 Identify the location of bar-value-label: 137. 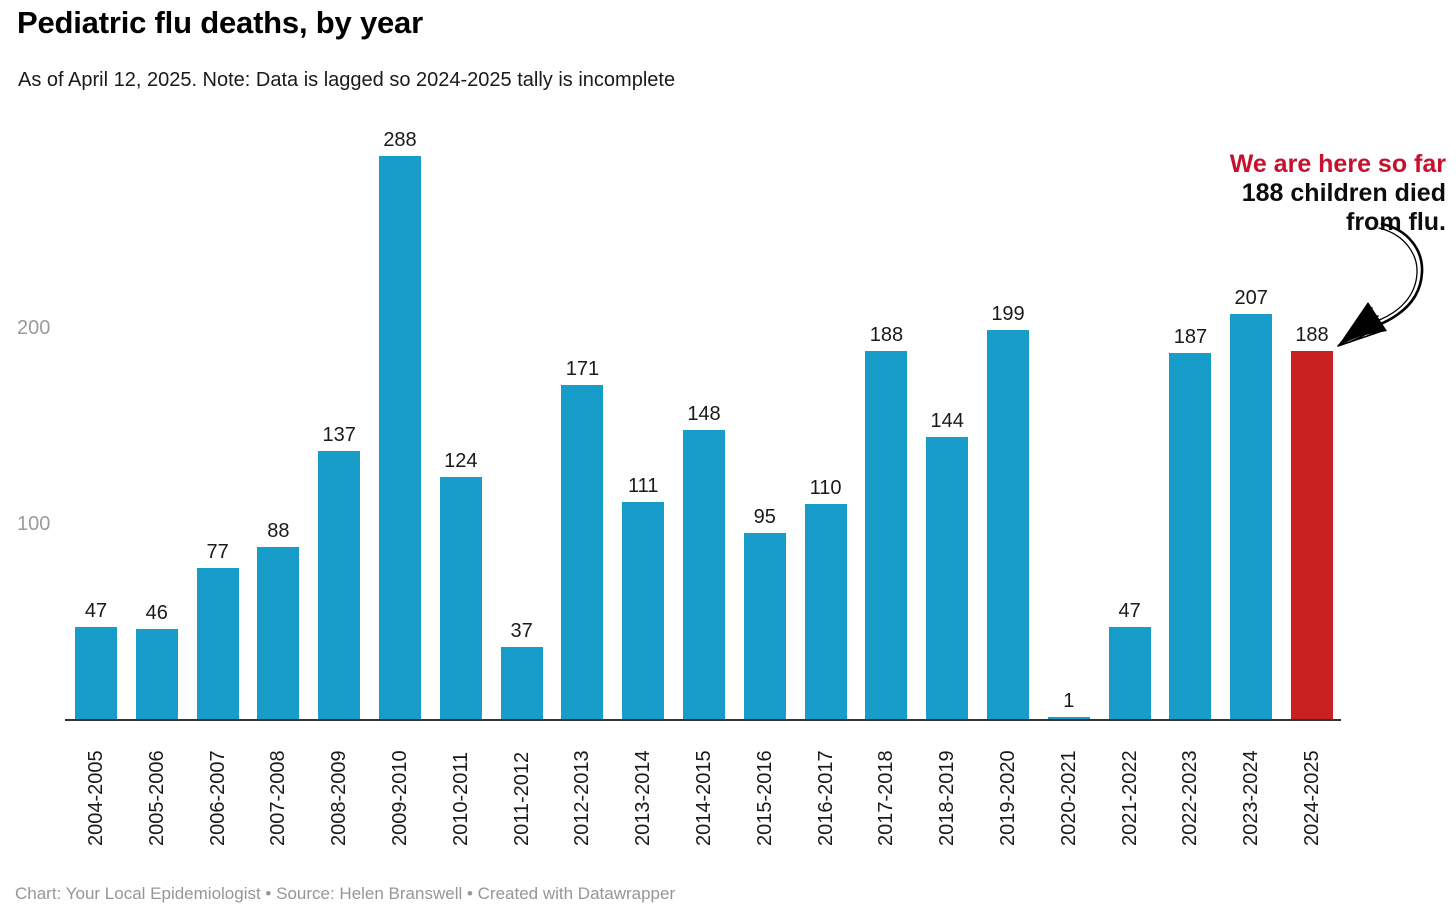
(339, 435).